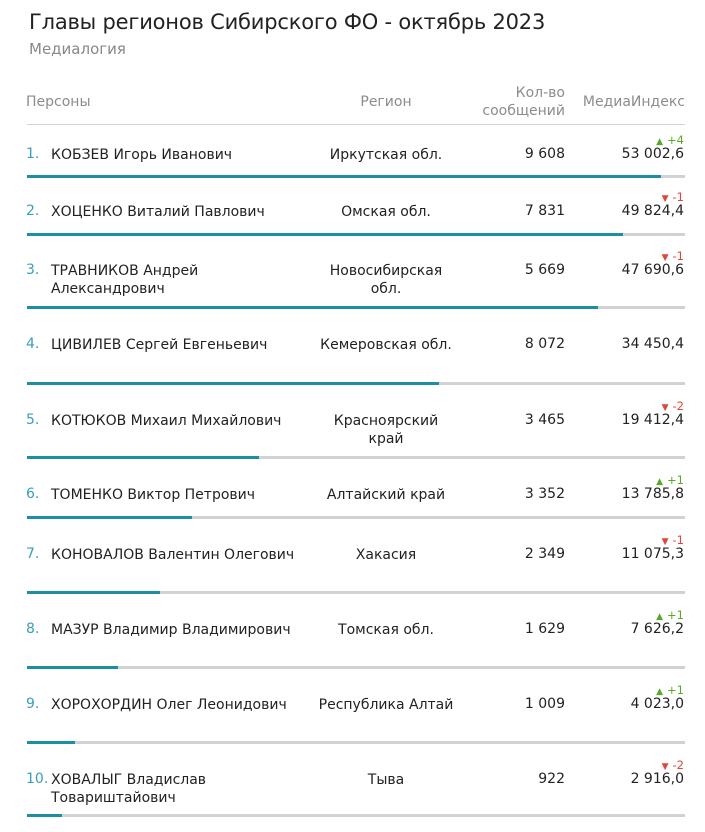 This screenshot has height=832, width=705. What do you see at coordinates (544, 420) in the screenshot?
I see `message-count: 3 465` at bounding box center [544, 420].